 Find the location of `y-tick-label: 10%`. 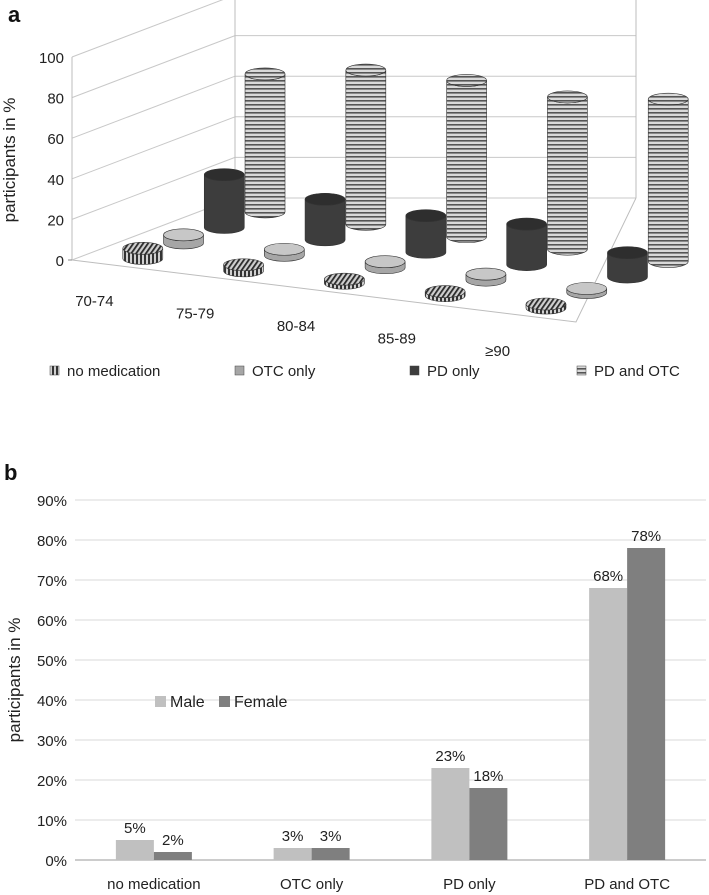

y-tick-label: 10% is located at coordinates (52, 821).